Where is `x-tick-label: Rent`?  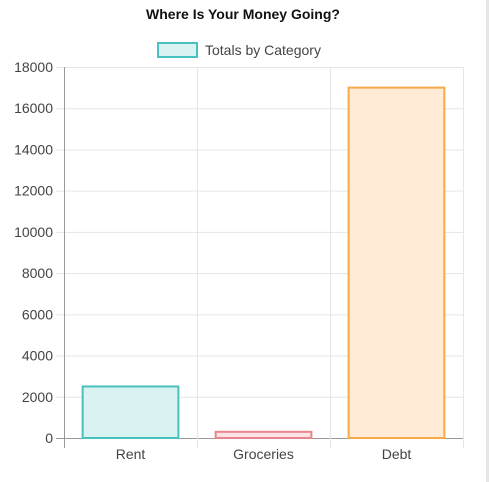 x-tick-label: Rent is located at coordinates (131, 454).